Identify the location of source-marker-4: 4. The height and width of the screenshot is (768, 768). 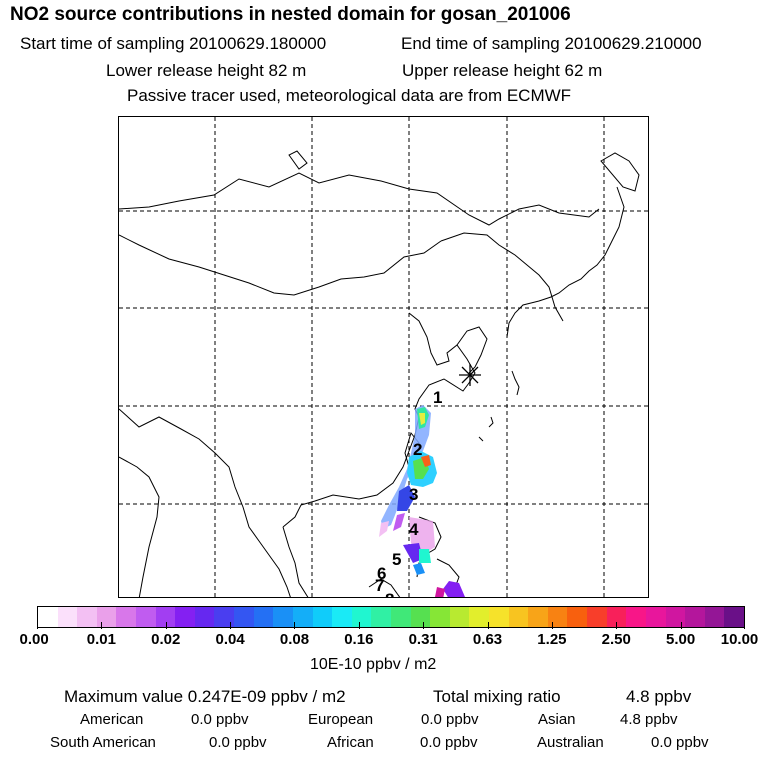
(414, 529).